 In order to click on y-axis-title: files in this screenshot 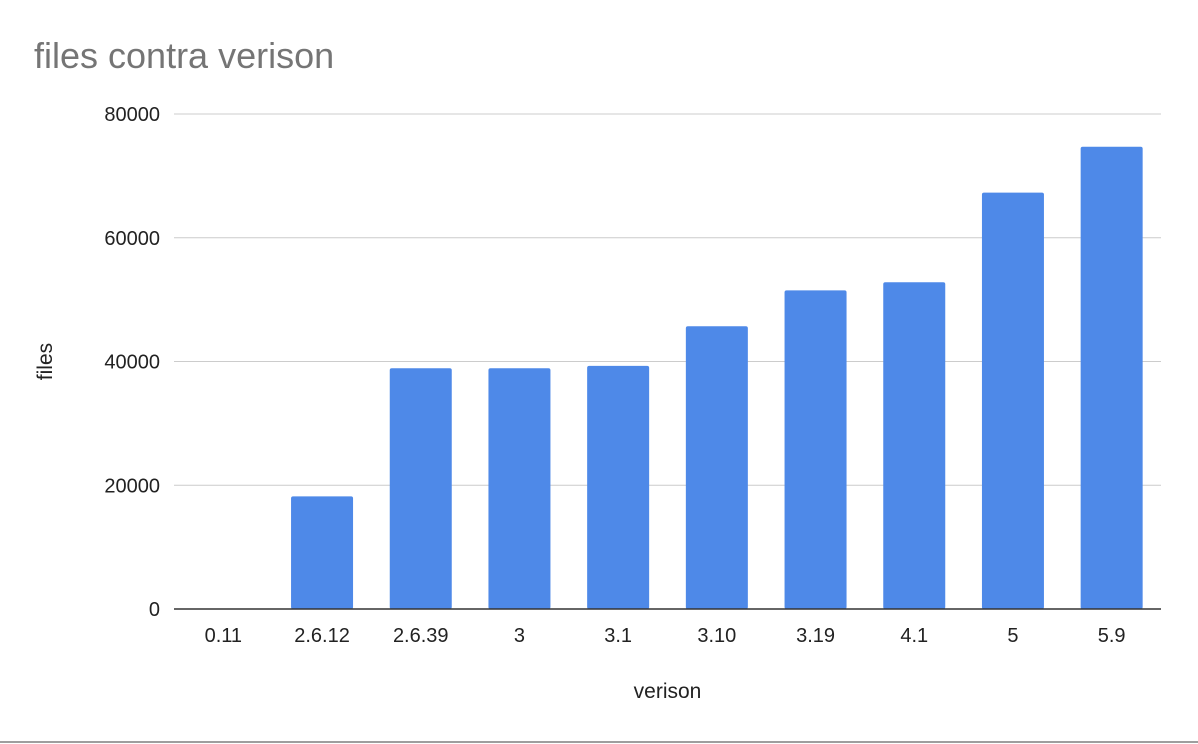, I will do `click(45, 361)`.